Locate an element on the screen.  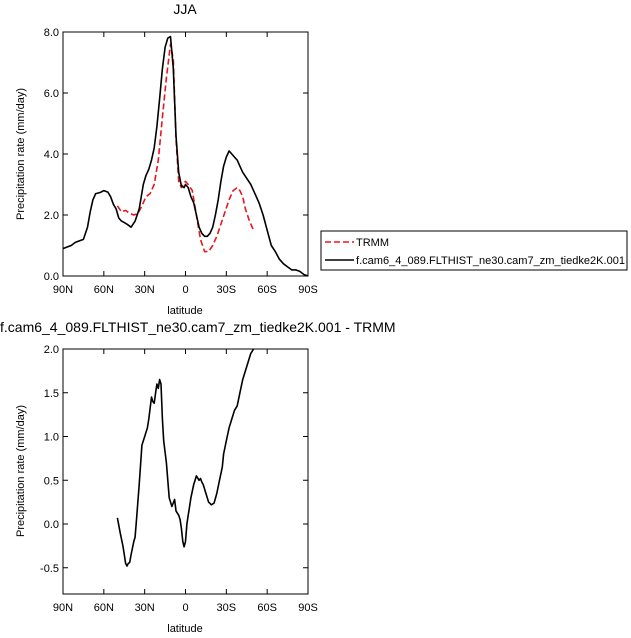
bottom-y-tick-label: 0.5 is located at coordinates (51, 481).